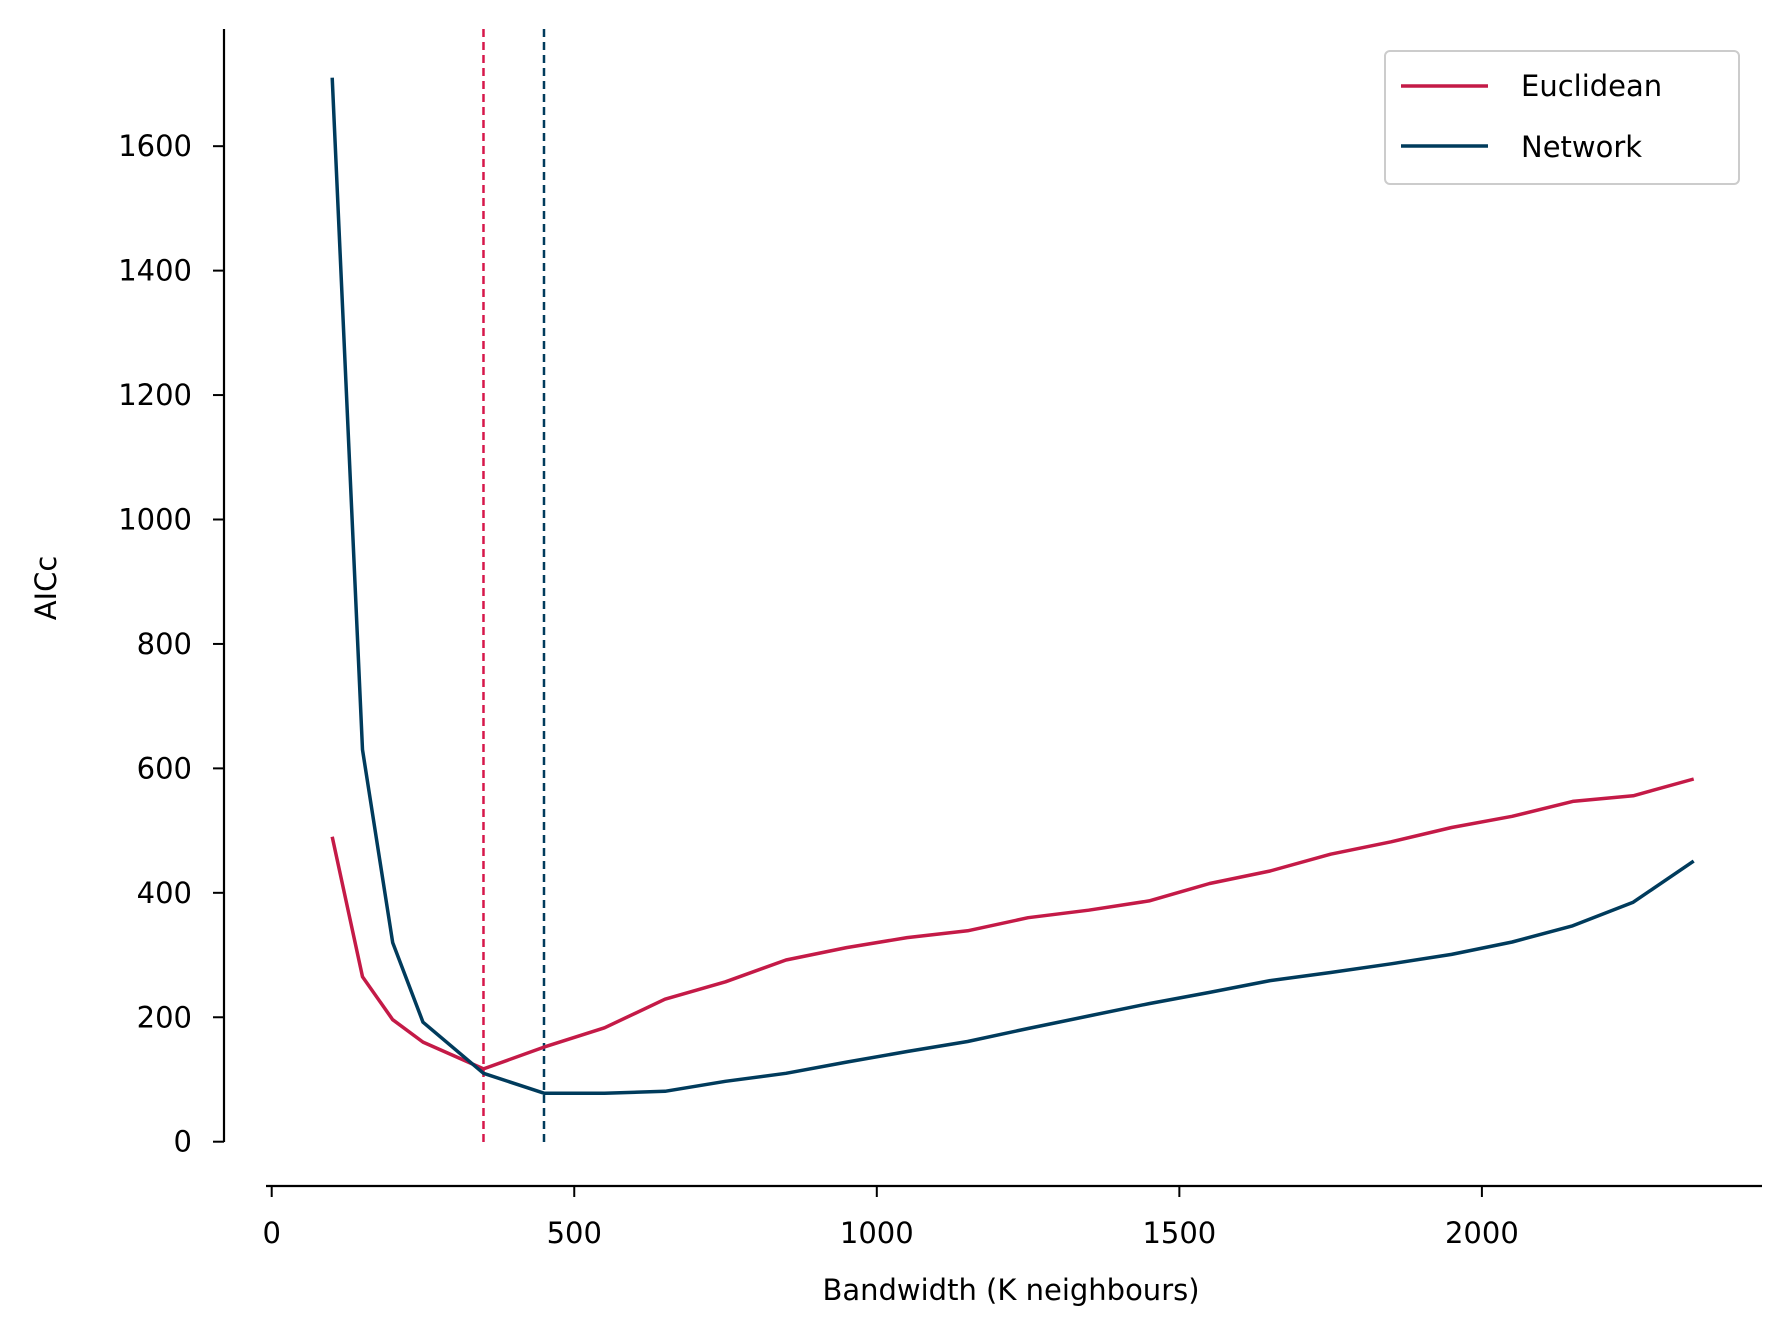 Image resolution: width=1781 pixels, height=1340 pixels. Describe the element at coordinates (155, 271) in the screenshot. I see `y-tick-label: 1400` at that location.